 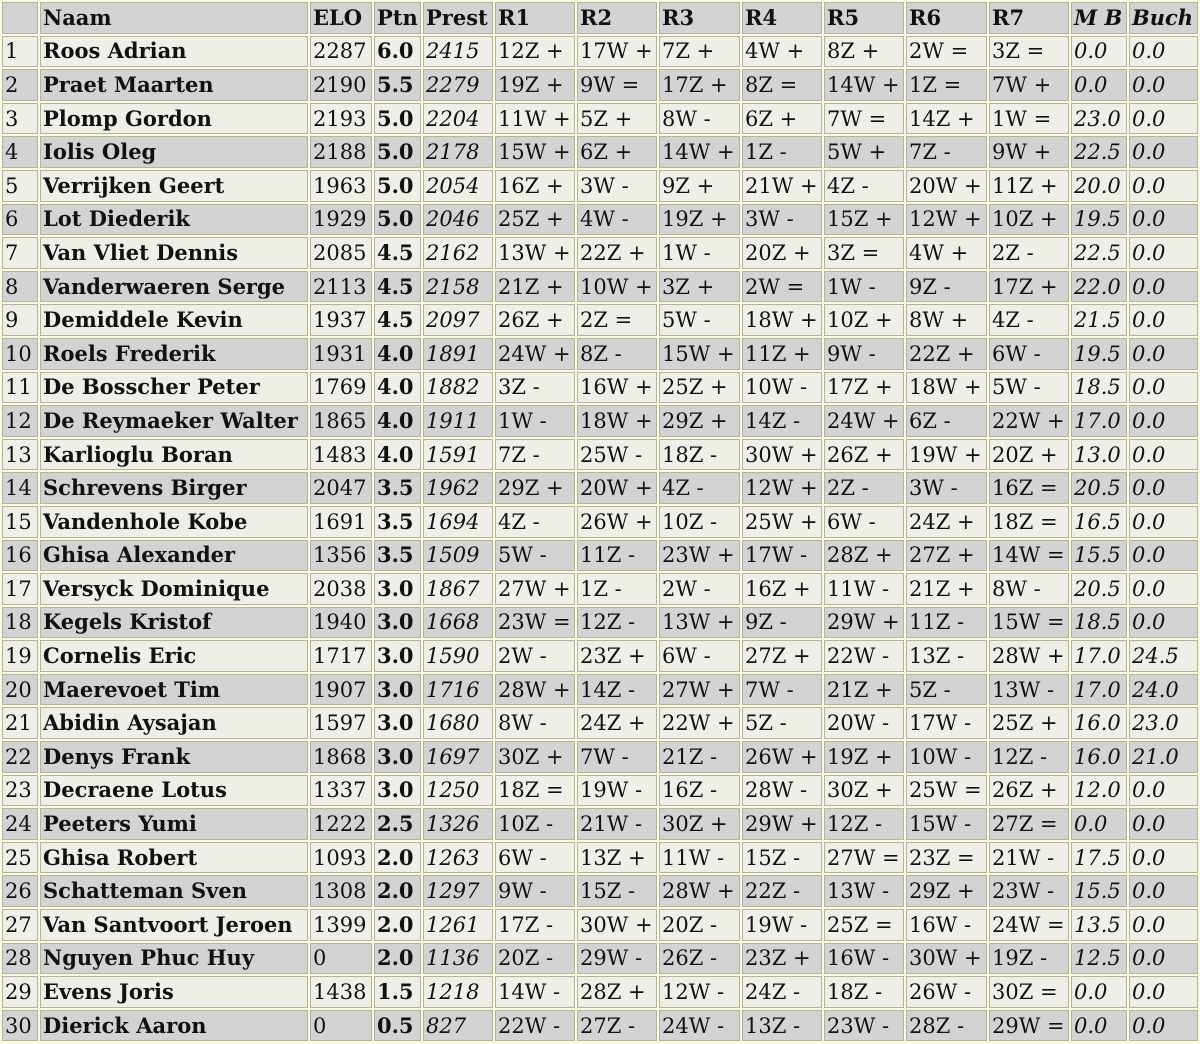 I want to click on table-cell: 3.5, so click(x=397, y=488).